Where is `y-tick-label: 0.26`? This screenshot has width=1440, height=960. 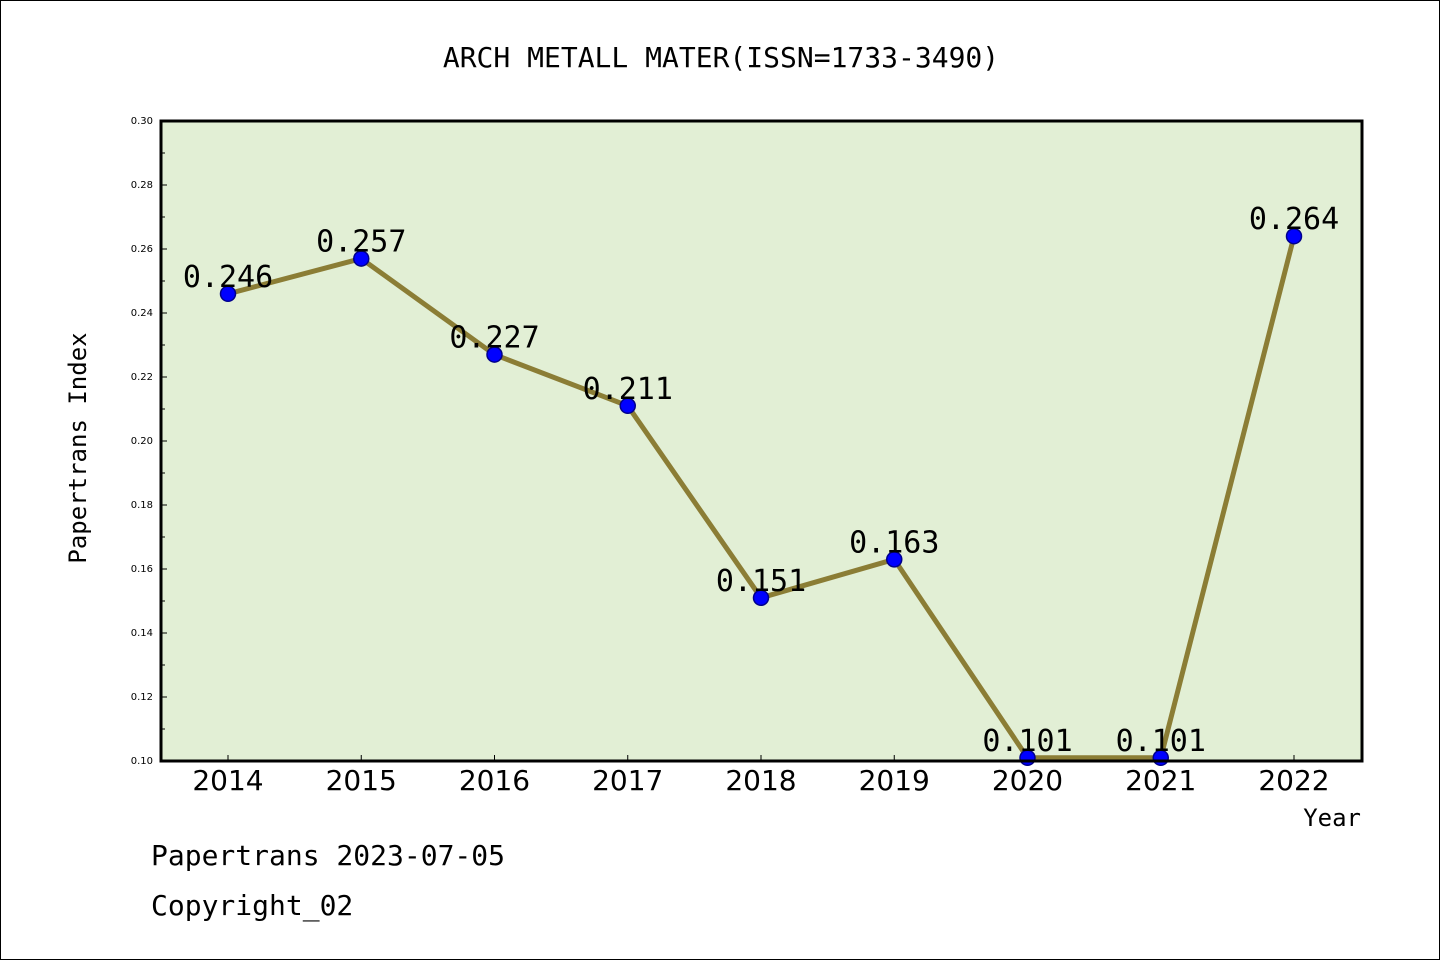
y-tick-label: 0.26 is located at coordinates (142, 249).